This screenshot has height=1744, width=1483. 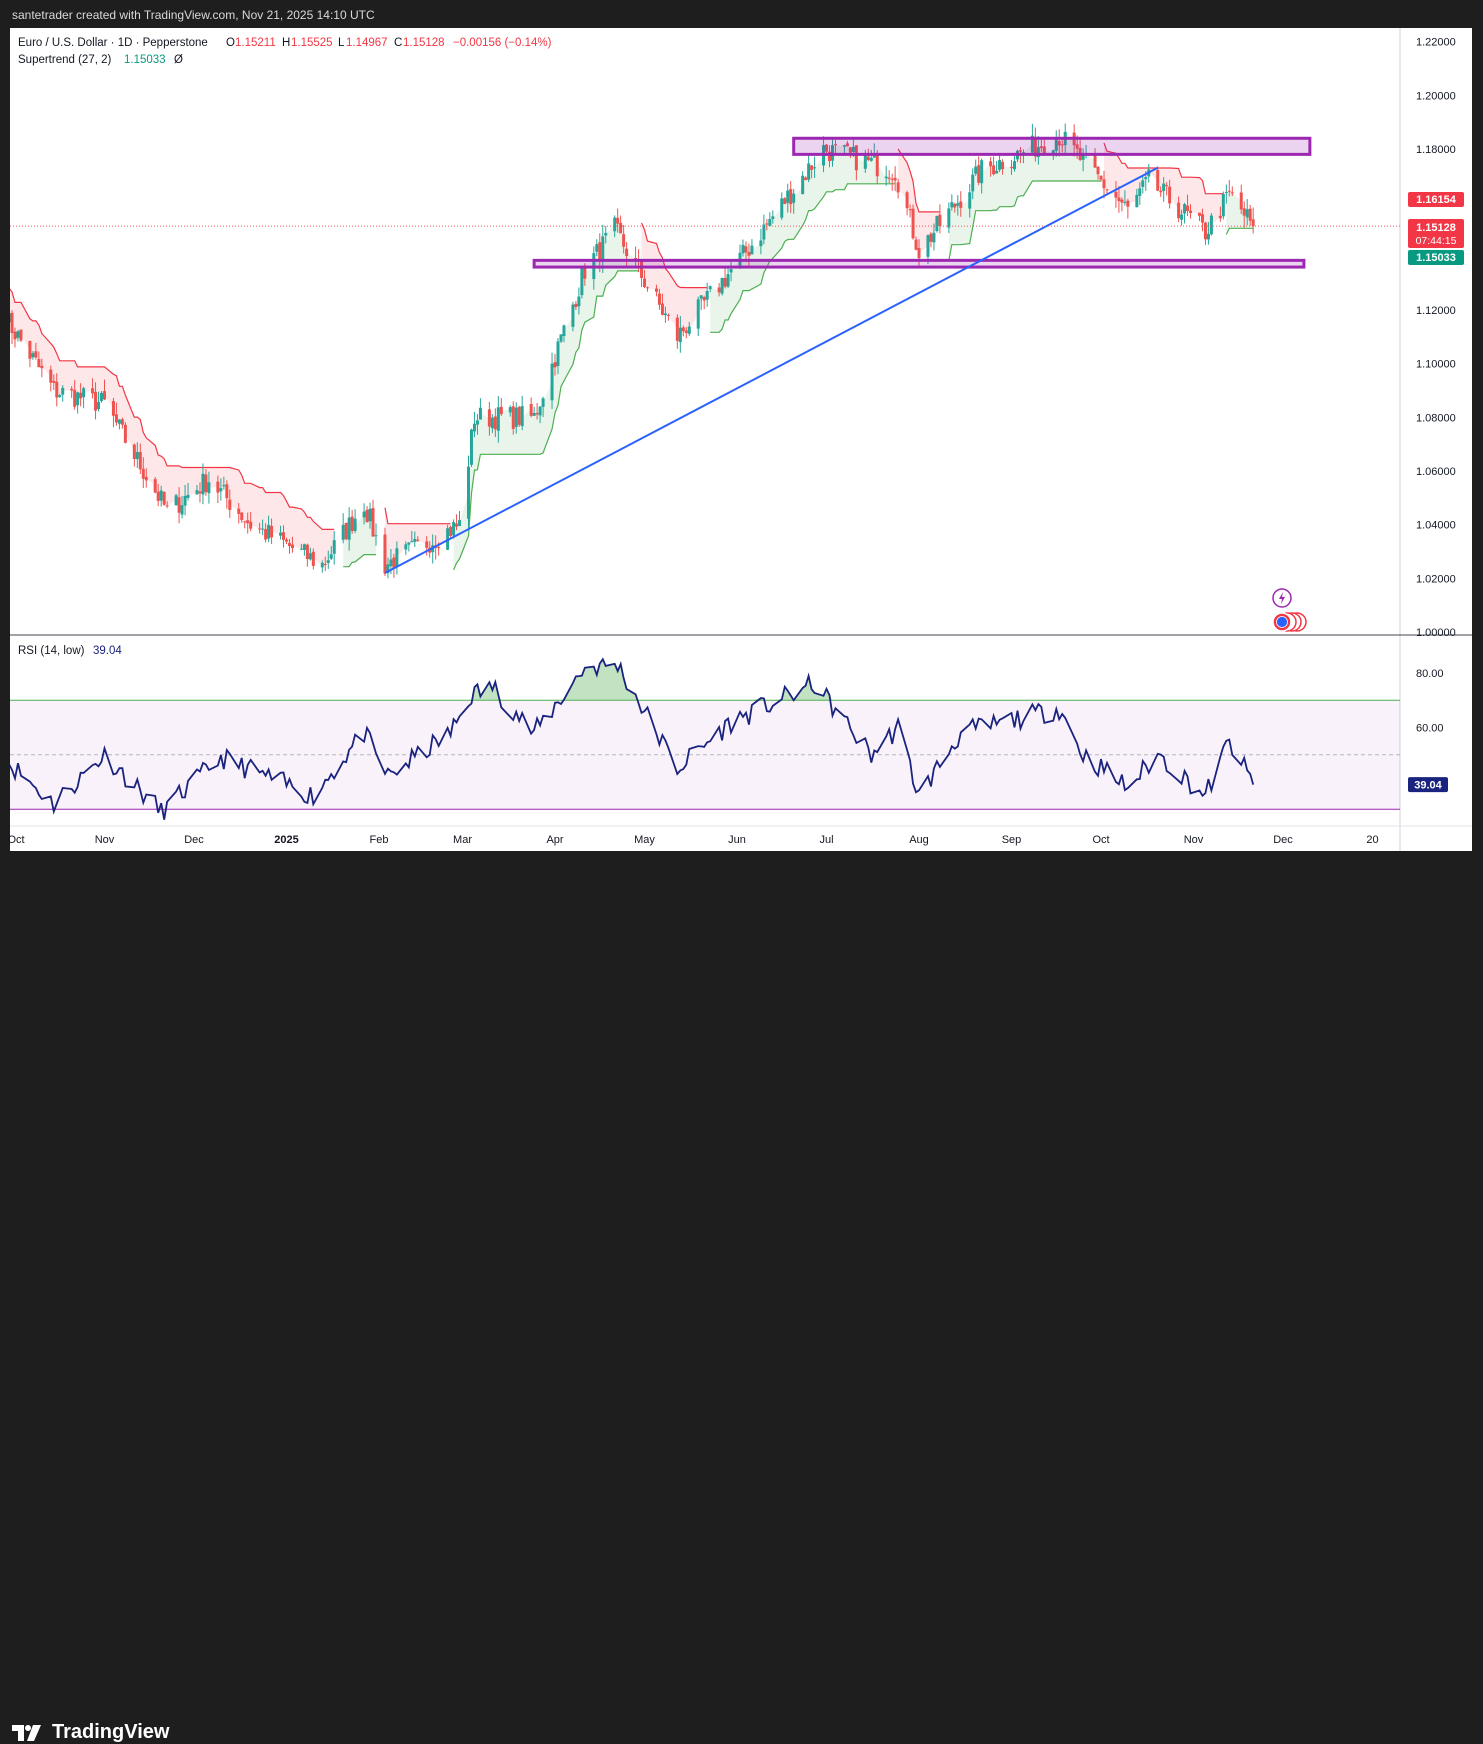 I want to click on trendline, so click(x=771, y=370).